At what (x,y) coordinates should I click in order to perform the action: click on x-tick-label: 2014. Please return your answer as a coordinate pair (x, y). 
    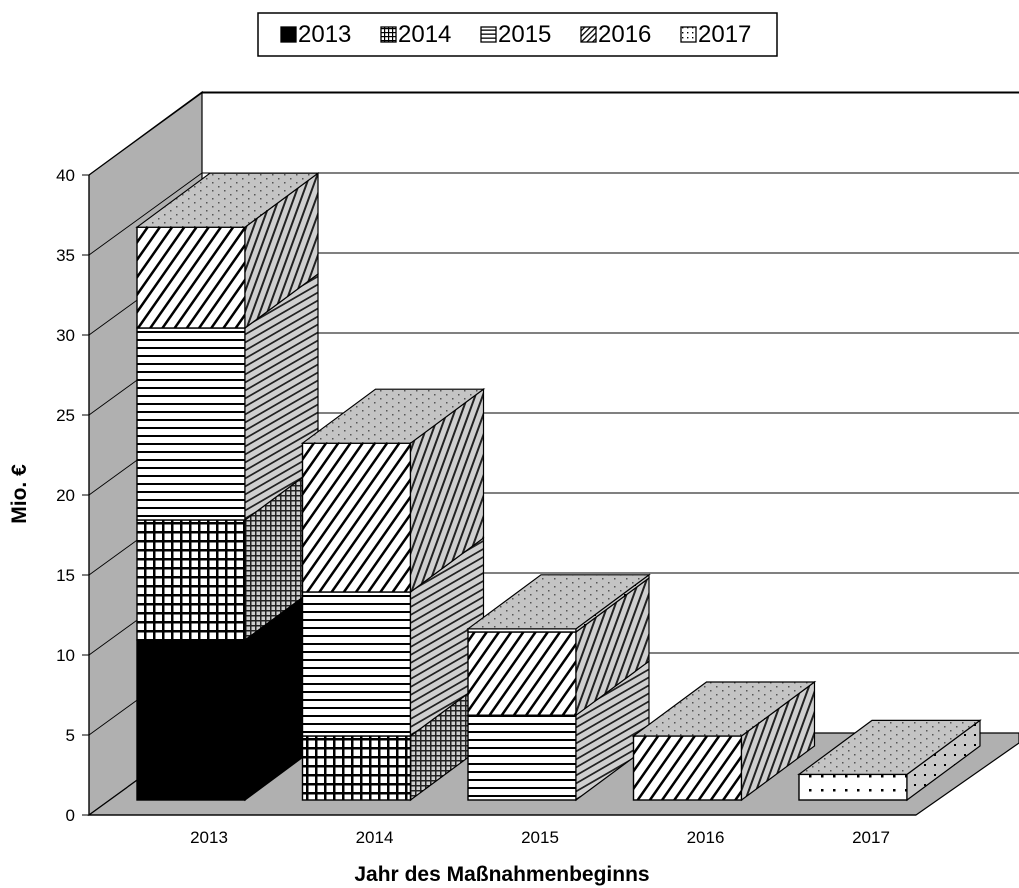
    Looking at the image, I should click on (375, 837).